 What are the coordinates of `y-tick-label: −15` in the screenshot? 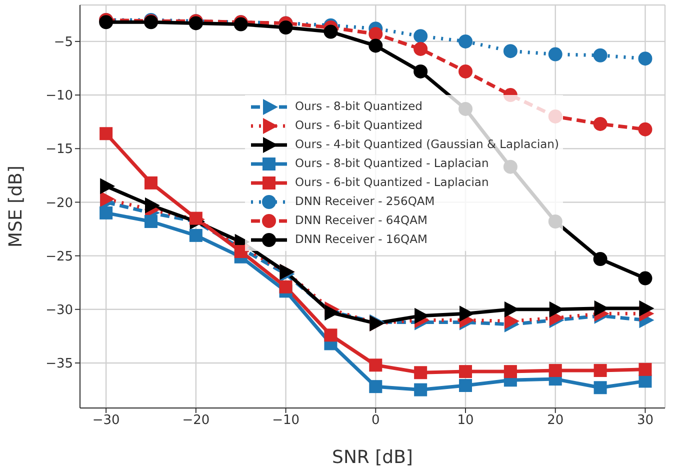 It's located at (59, 150).